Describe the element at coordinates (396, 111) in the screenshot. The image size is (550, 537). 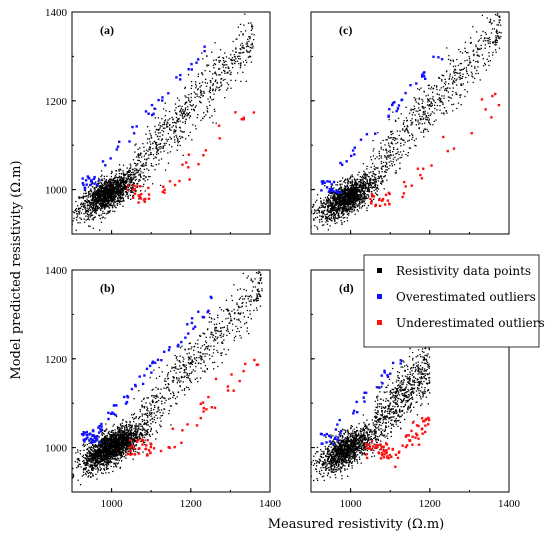
I see `overestimated-point` at that location.